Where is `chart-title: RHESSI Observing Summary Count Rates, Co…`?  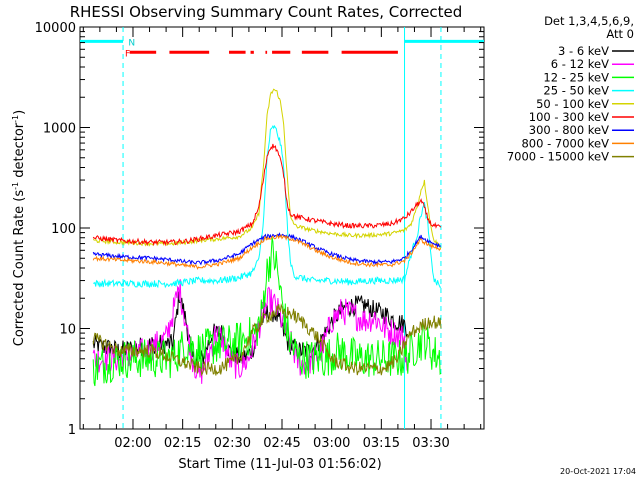 chart-title: RHESSI Observing Summary Count Rates, Co… is located at coordinates (266, 12).